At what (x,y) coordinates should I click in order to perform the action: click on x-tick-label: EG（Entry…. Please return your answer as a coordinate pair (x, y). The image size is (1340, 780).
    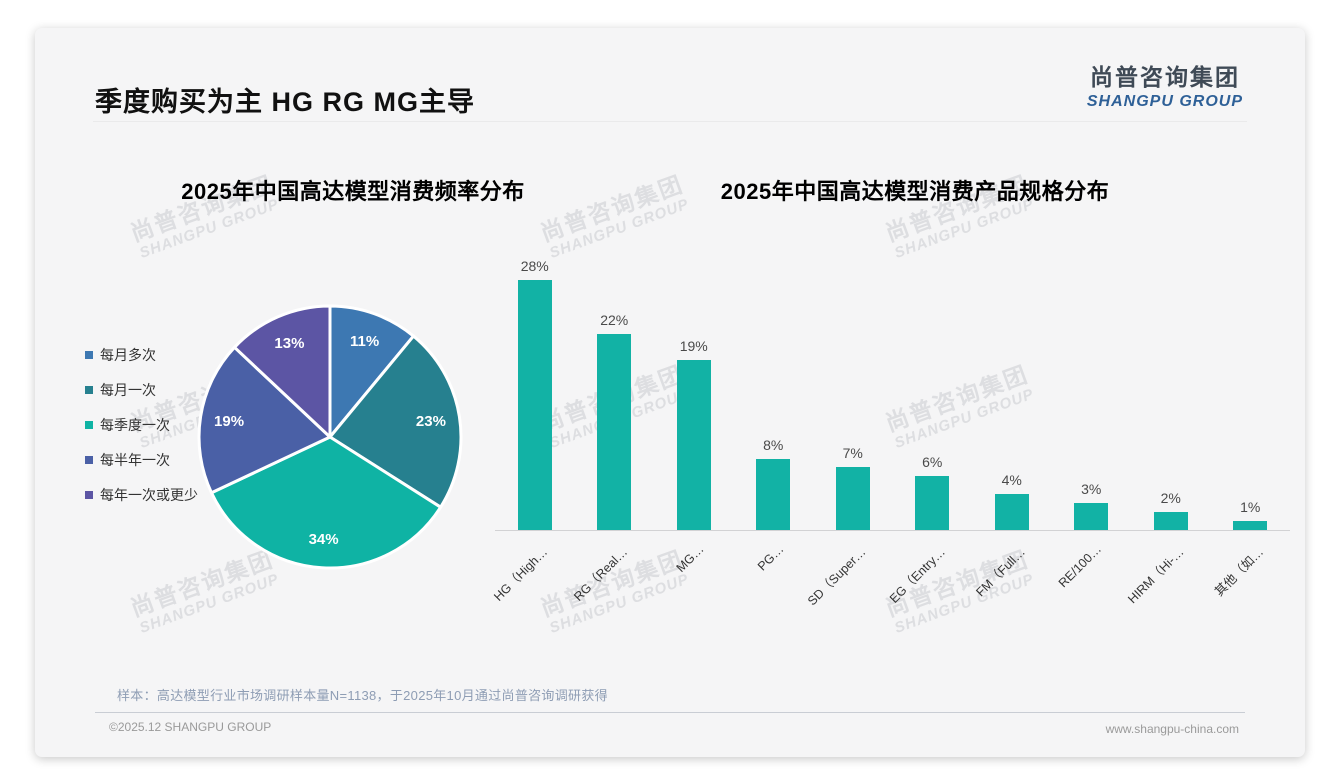
    Looking at the image, I should click on (918, 575).